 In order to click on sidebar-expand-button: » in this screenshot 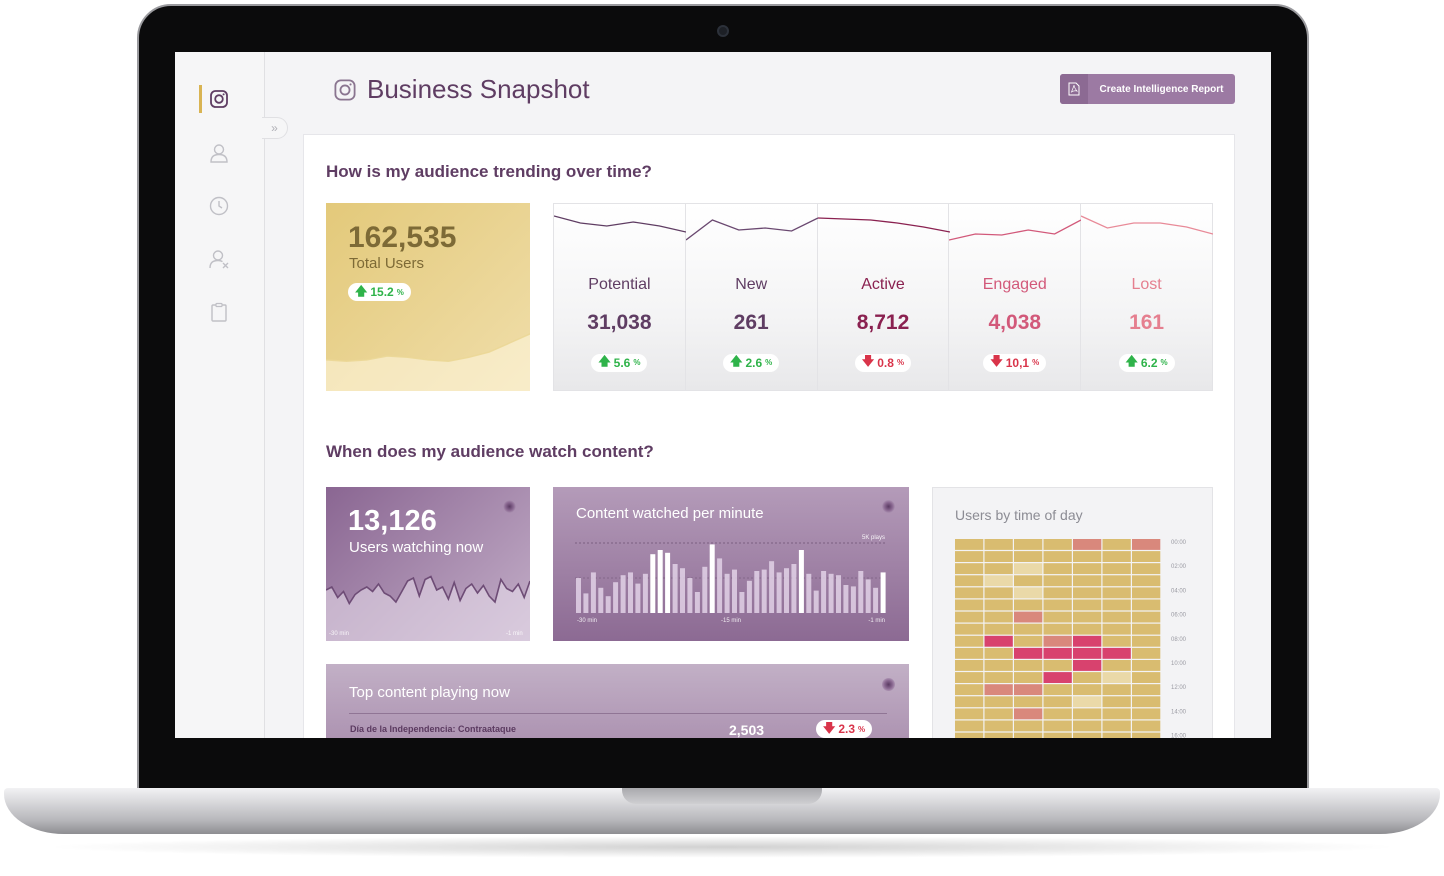, I will do `click(275, 128)`.